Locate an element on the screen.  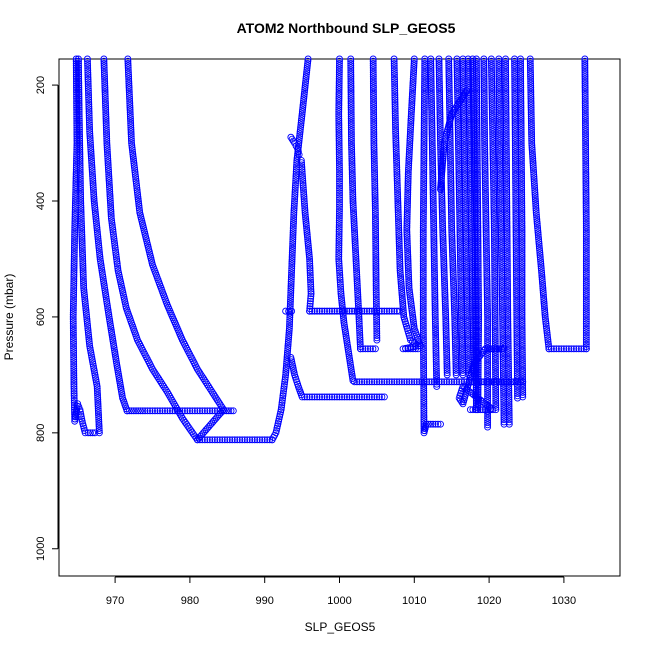
data-point-0-1970 is located at coordinates (408, 194).